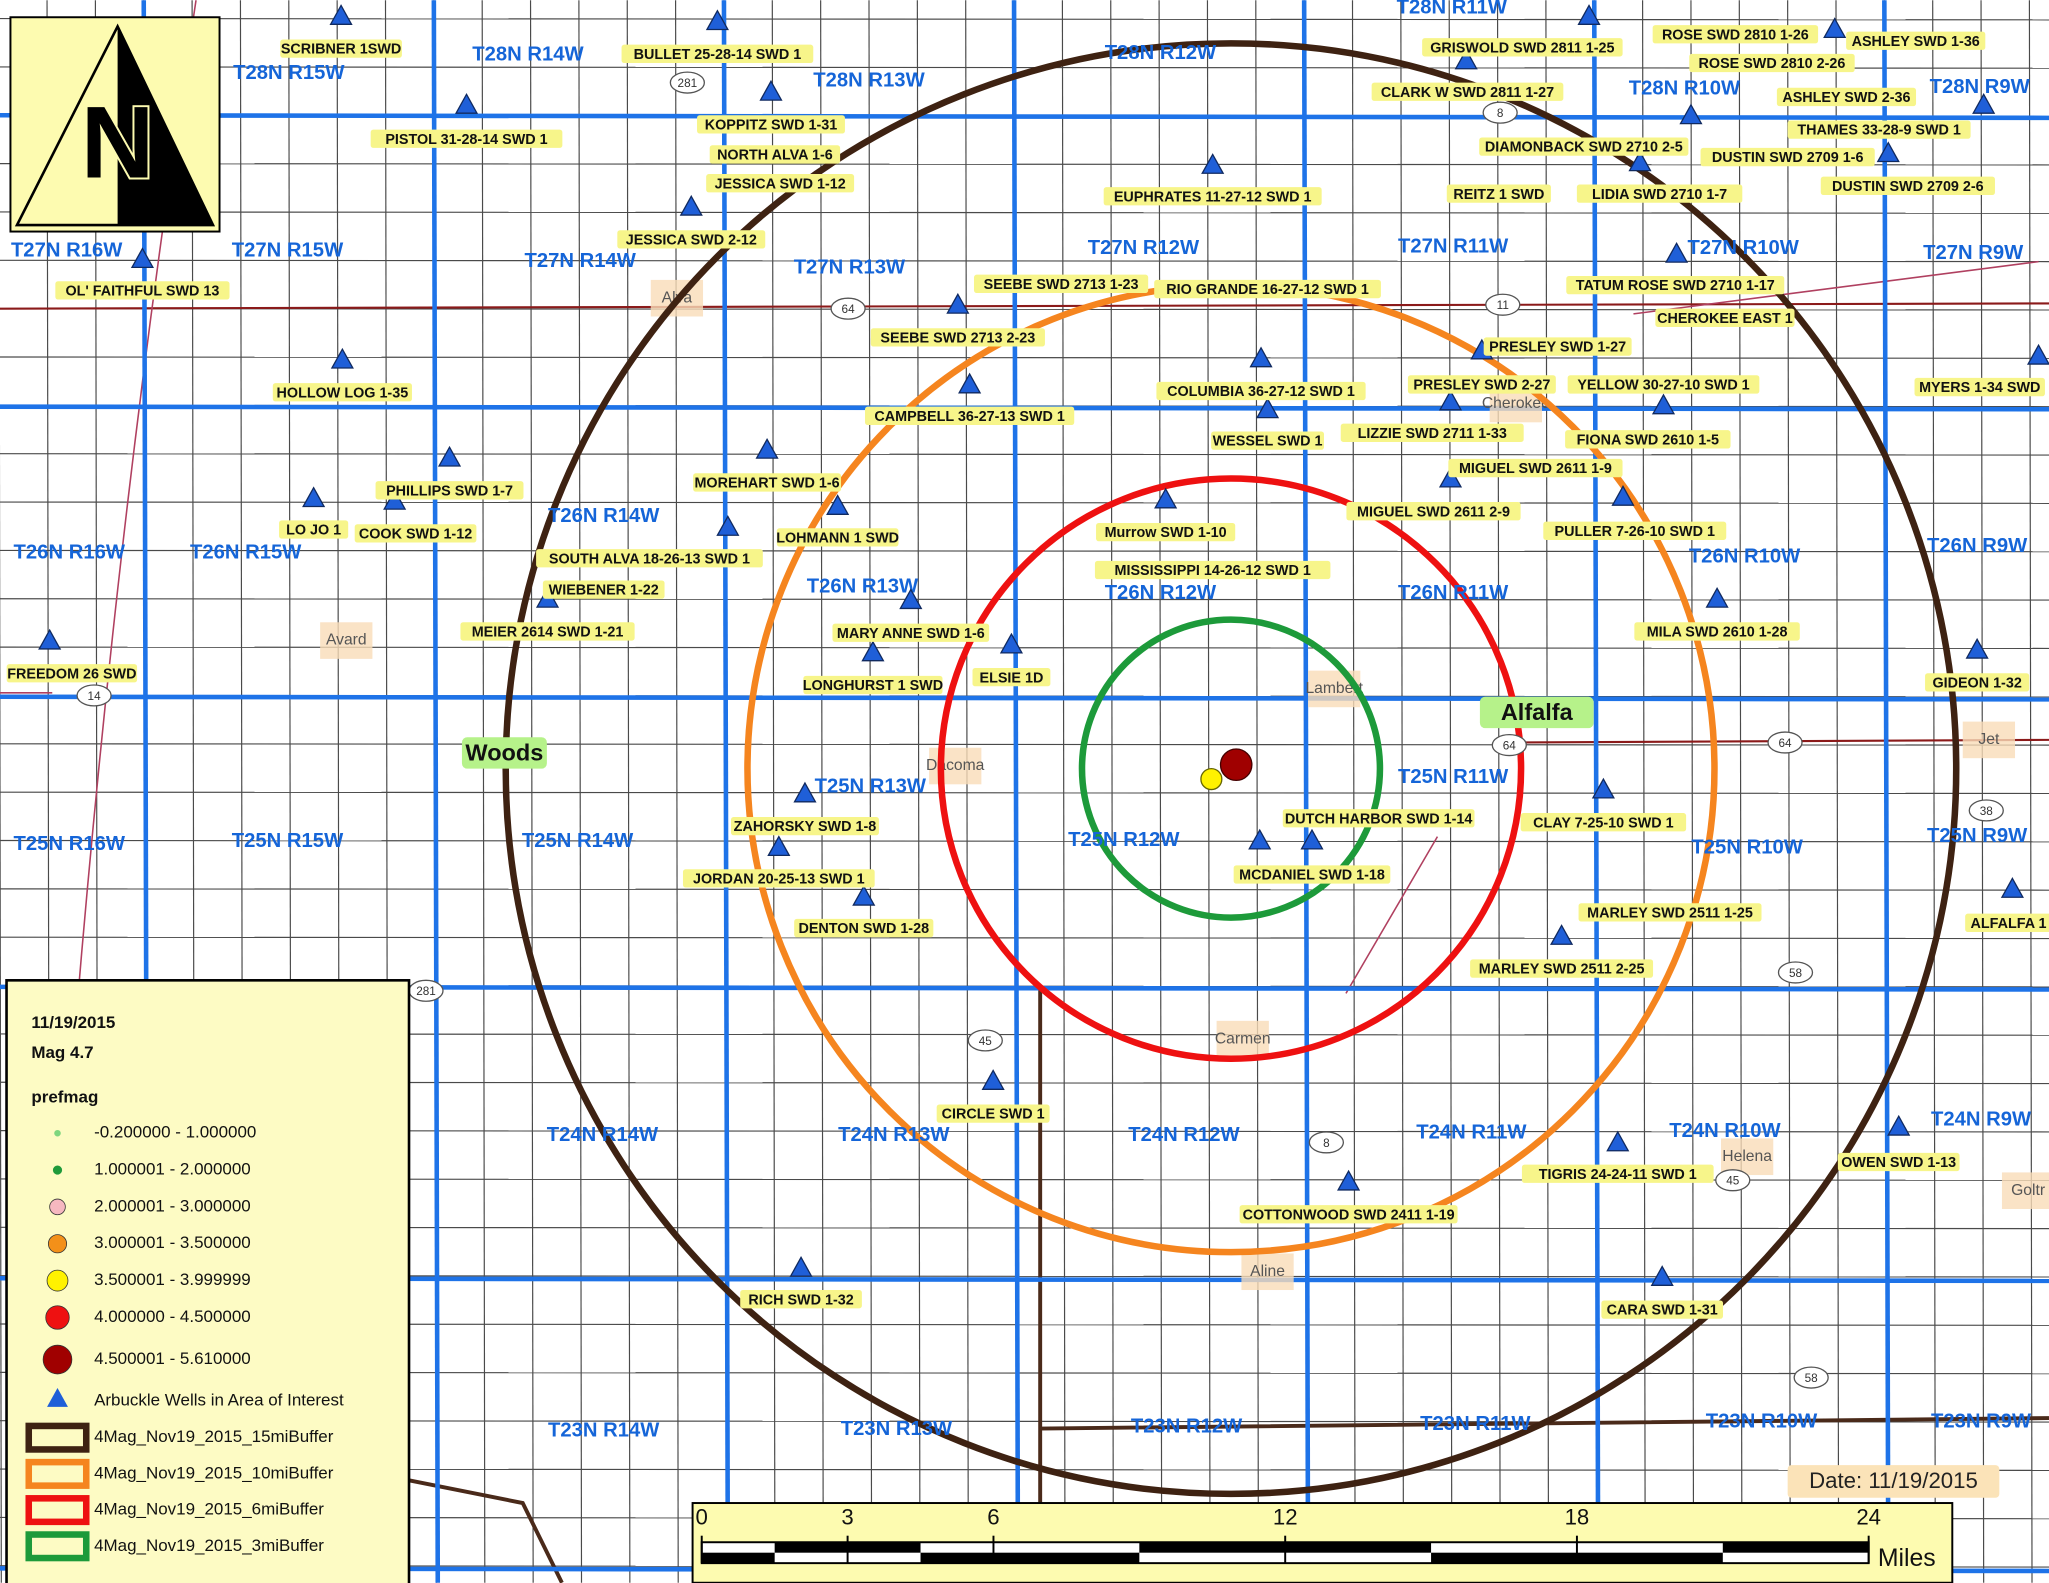  What do you see at coordinates (57, 1397) in the screenshot?
I see `legend-well-marker` at bounding box center [57, 1397].